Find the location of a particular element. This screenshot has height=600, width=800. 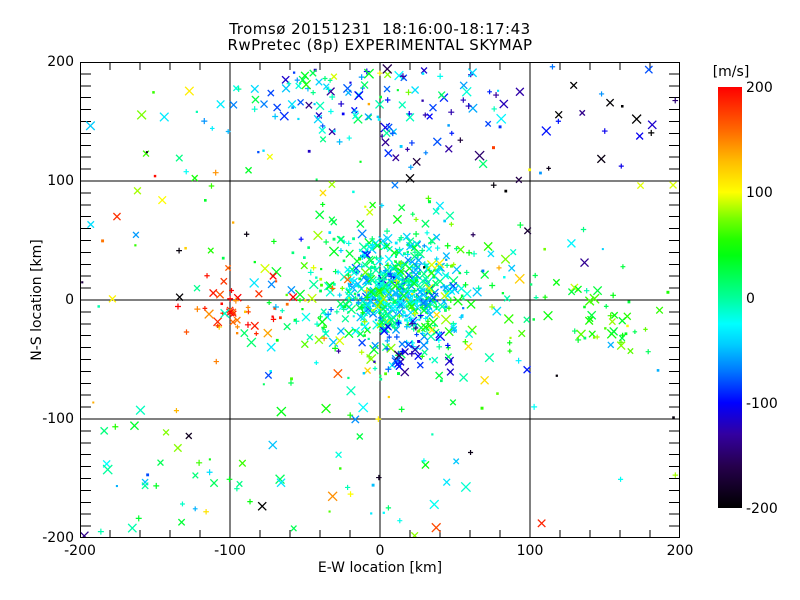

y-tick-label: 0 is located at coordinates (69, 300).